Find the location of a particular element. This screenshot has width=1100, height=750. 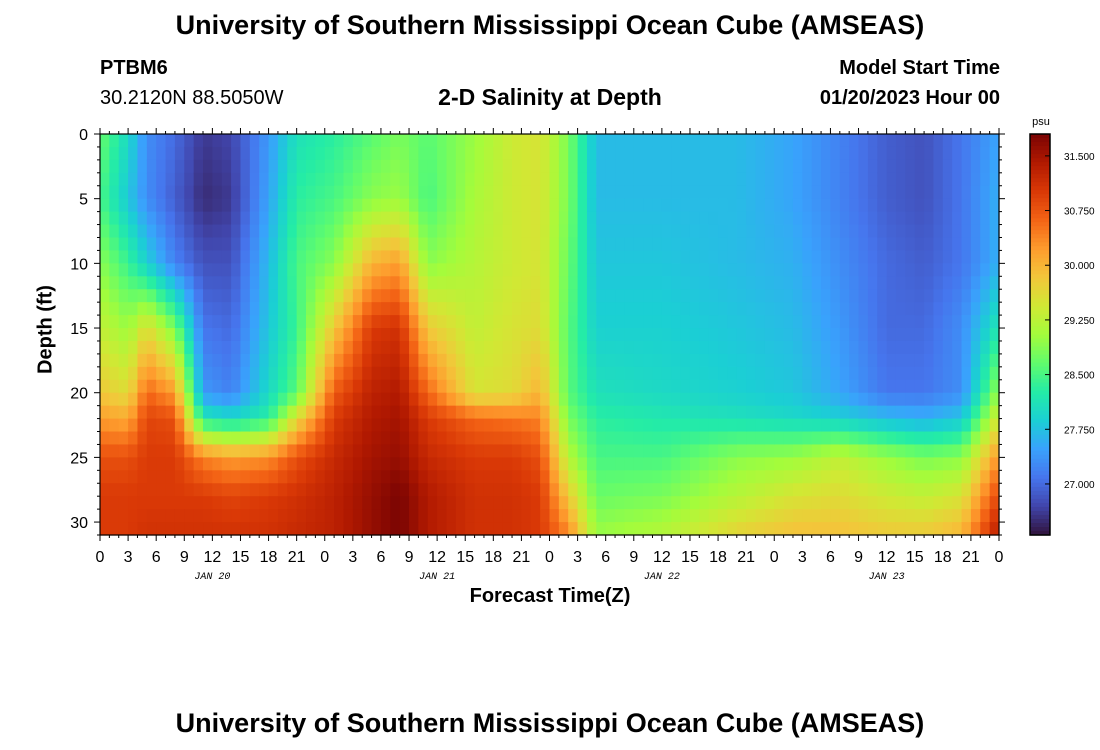

x-tick-label: 21 is located at coordinates (522, 557).